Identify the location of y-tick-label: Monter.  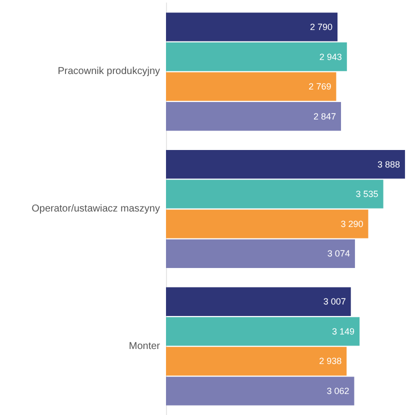
(144, 346).